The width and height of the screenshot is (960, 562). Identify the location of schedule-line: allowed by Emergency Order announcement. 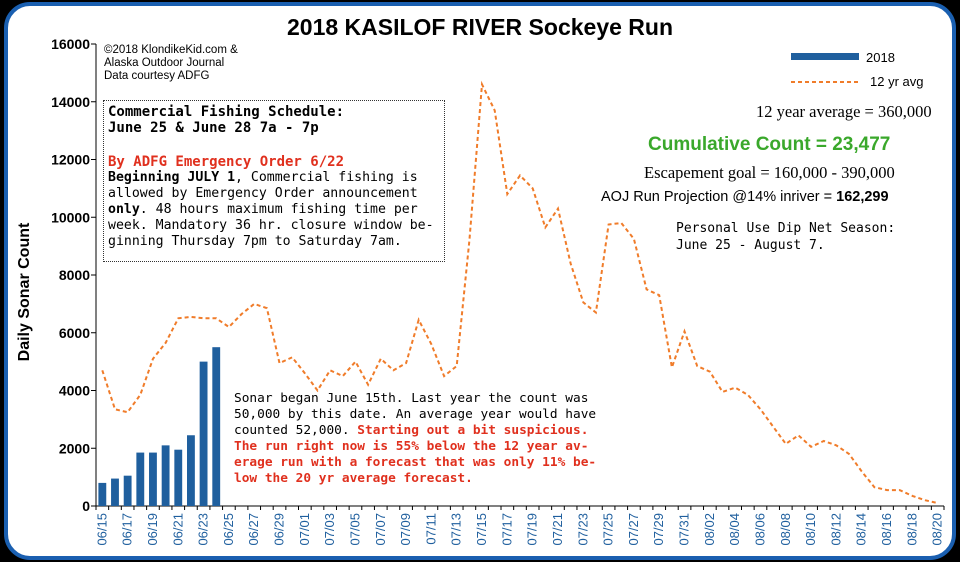
(263, 193).